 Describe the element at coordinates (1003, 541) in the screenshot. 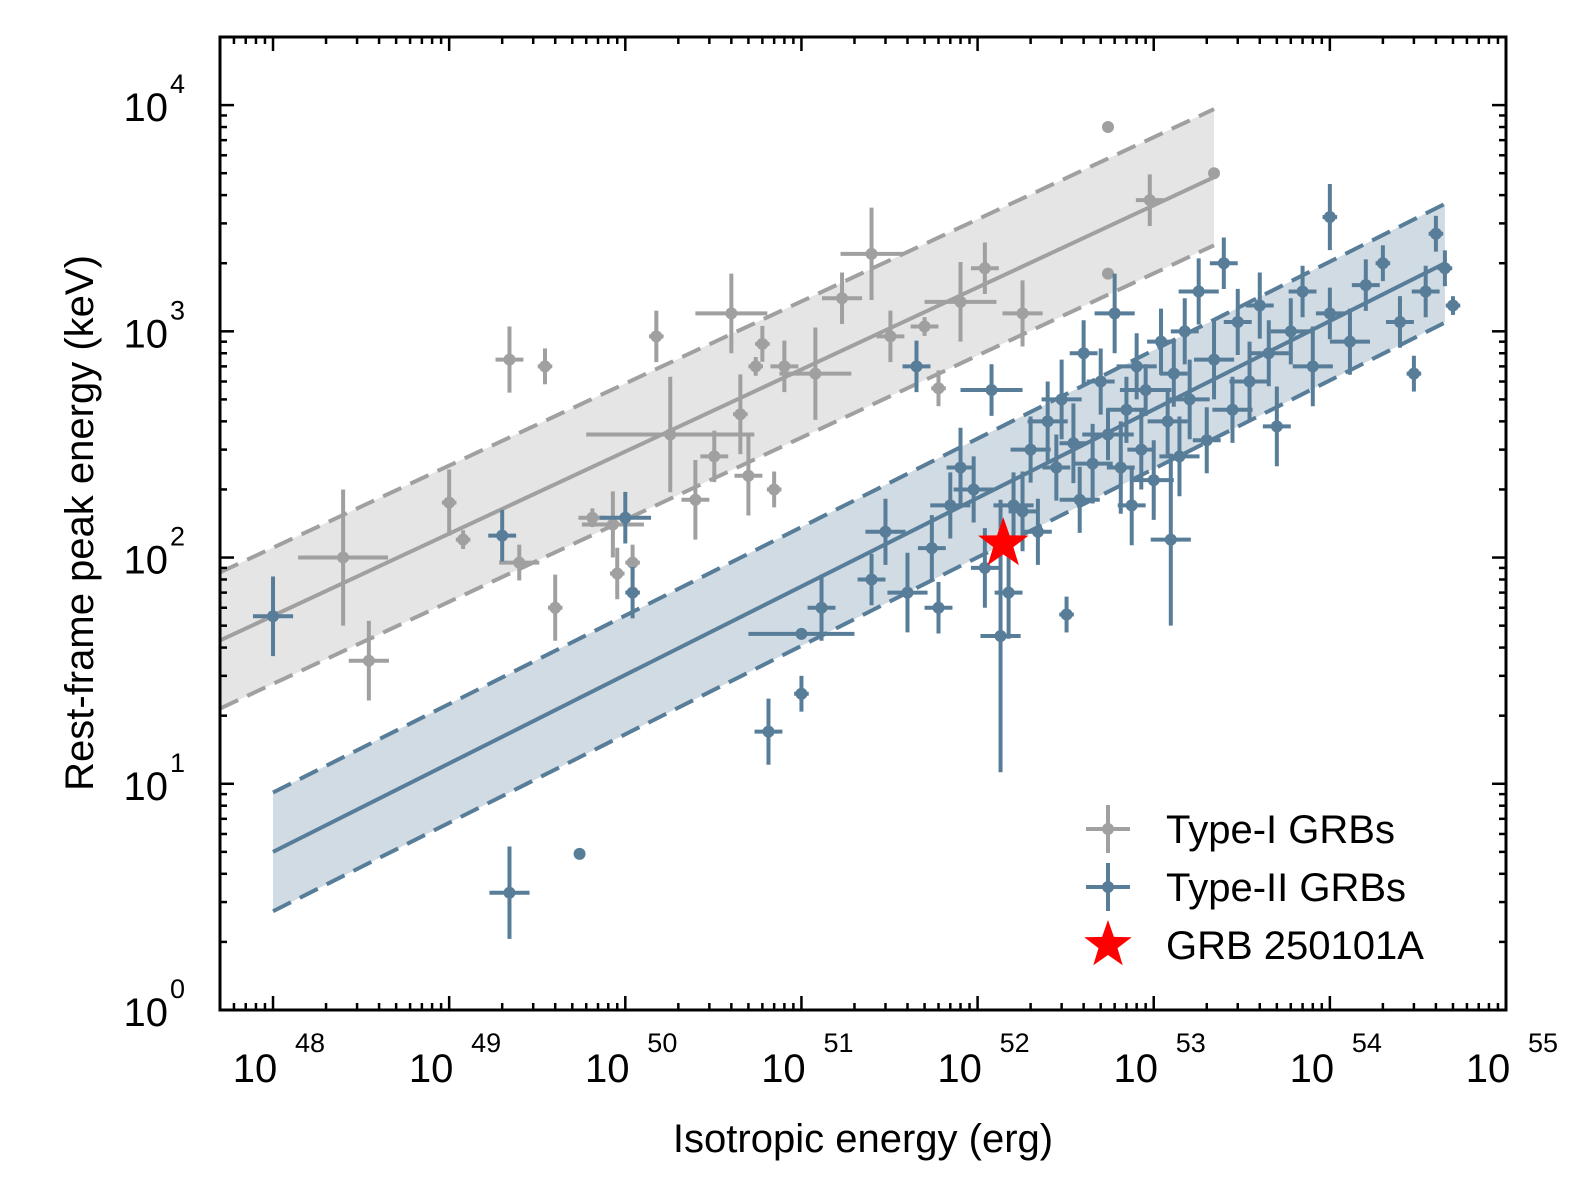

I see `highlight-star` at that location.